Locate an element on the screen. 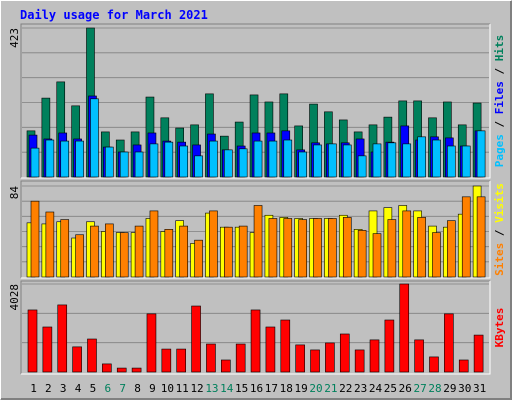 The height and width of the screenshot is (400, 512). x-tick-label: 8 is located at coordinates (137, 388).